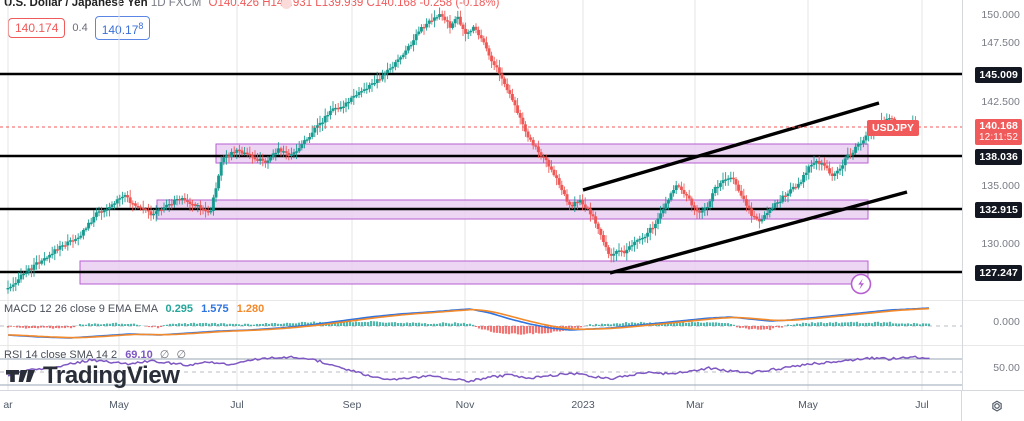 This screenshot has height=421, width=1024. Describe the element at coordinates (993, 300) in the screenshot. I see `macd-scale-divider` at that location.